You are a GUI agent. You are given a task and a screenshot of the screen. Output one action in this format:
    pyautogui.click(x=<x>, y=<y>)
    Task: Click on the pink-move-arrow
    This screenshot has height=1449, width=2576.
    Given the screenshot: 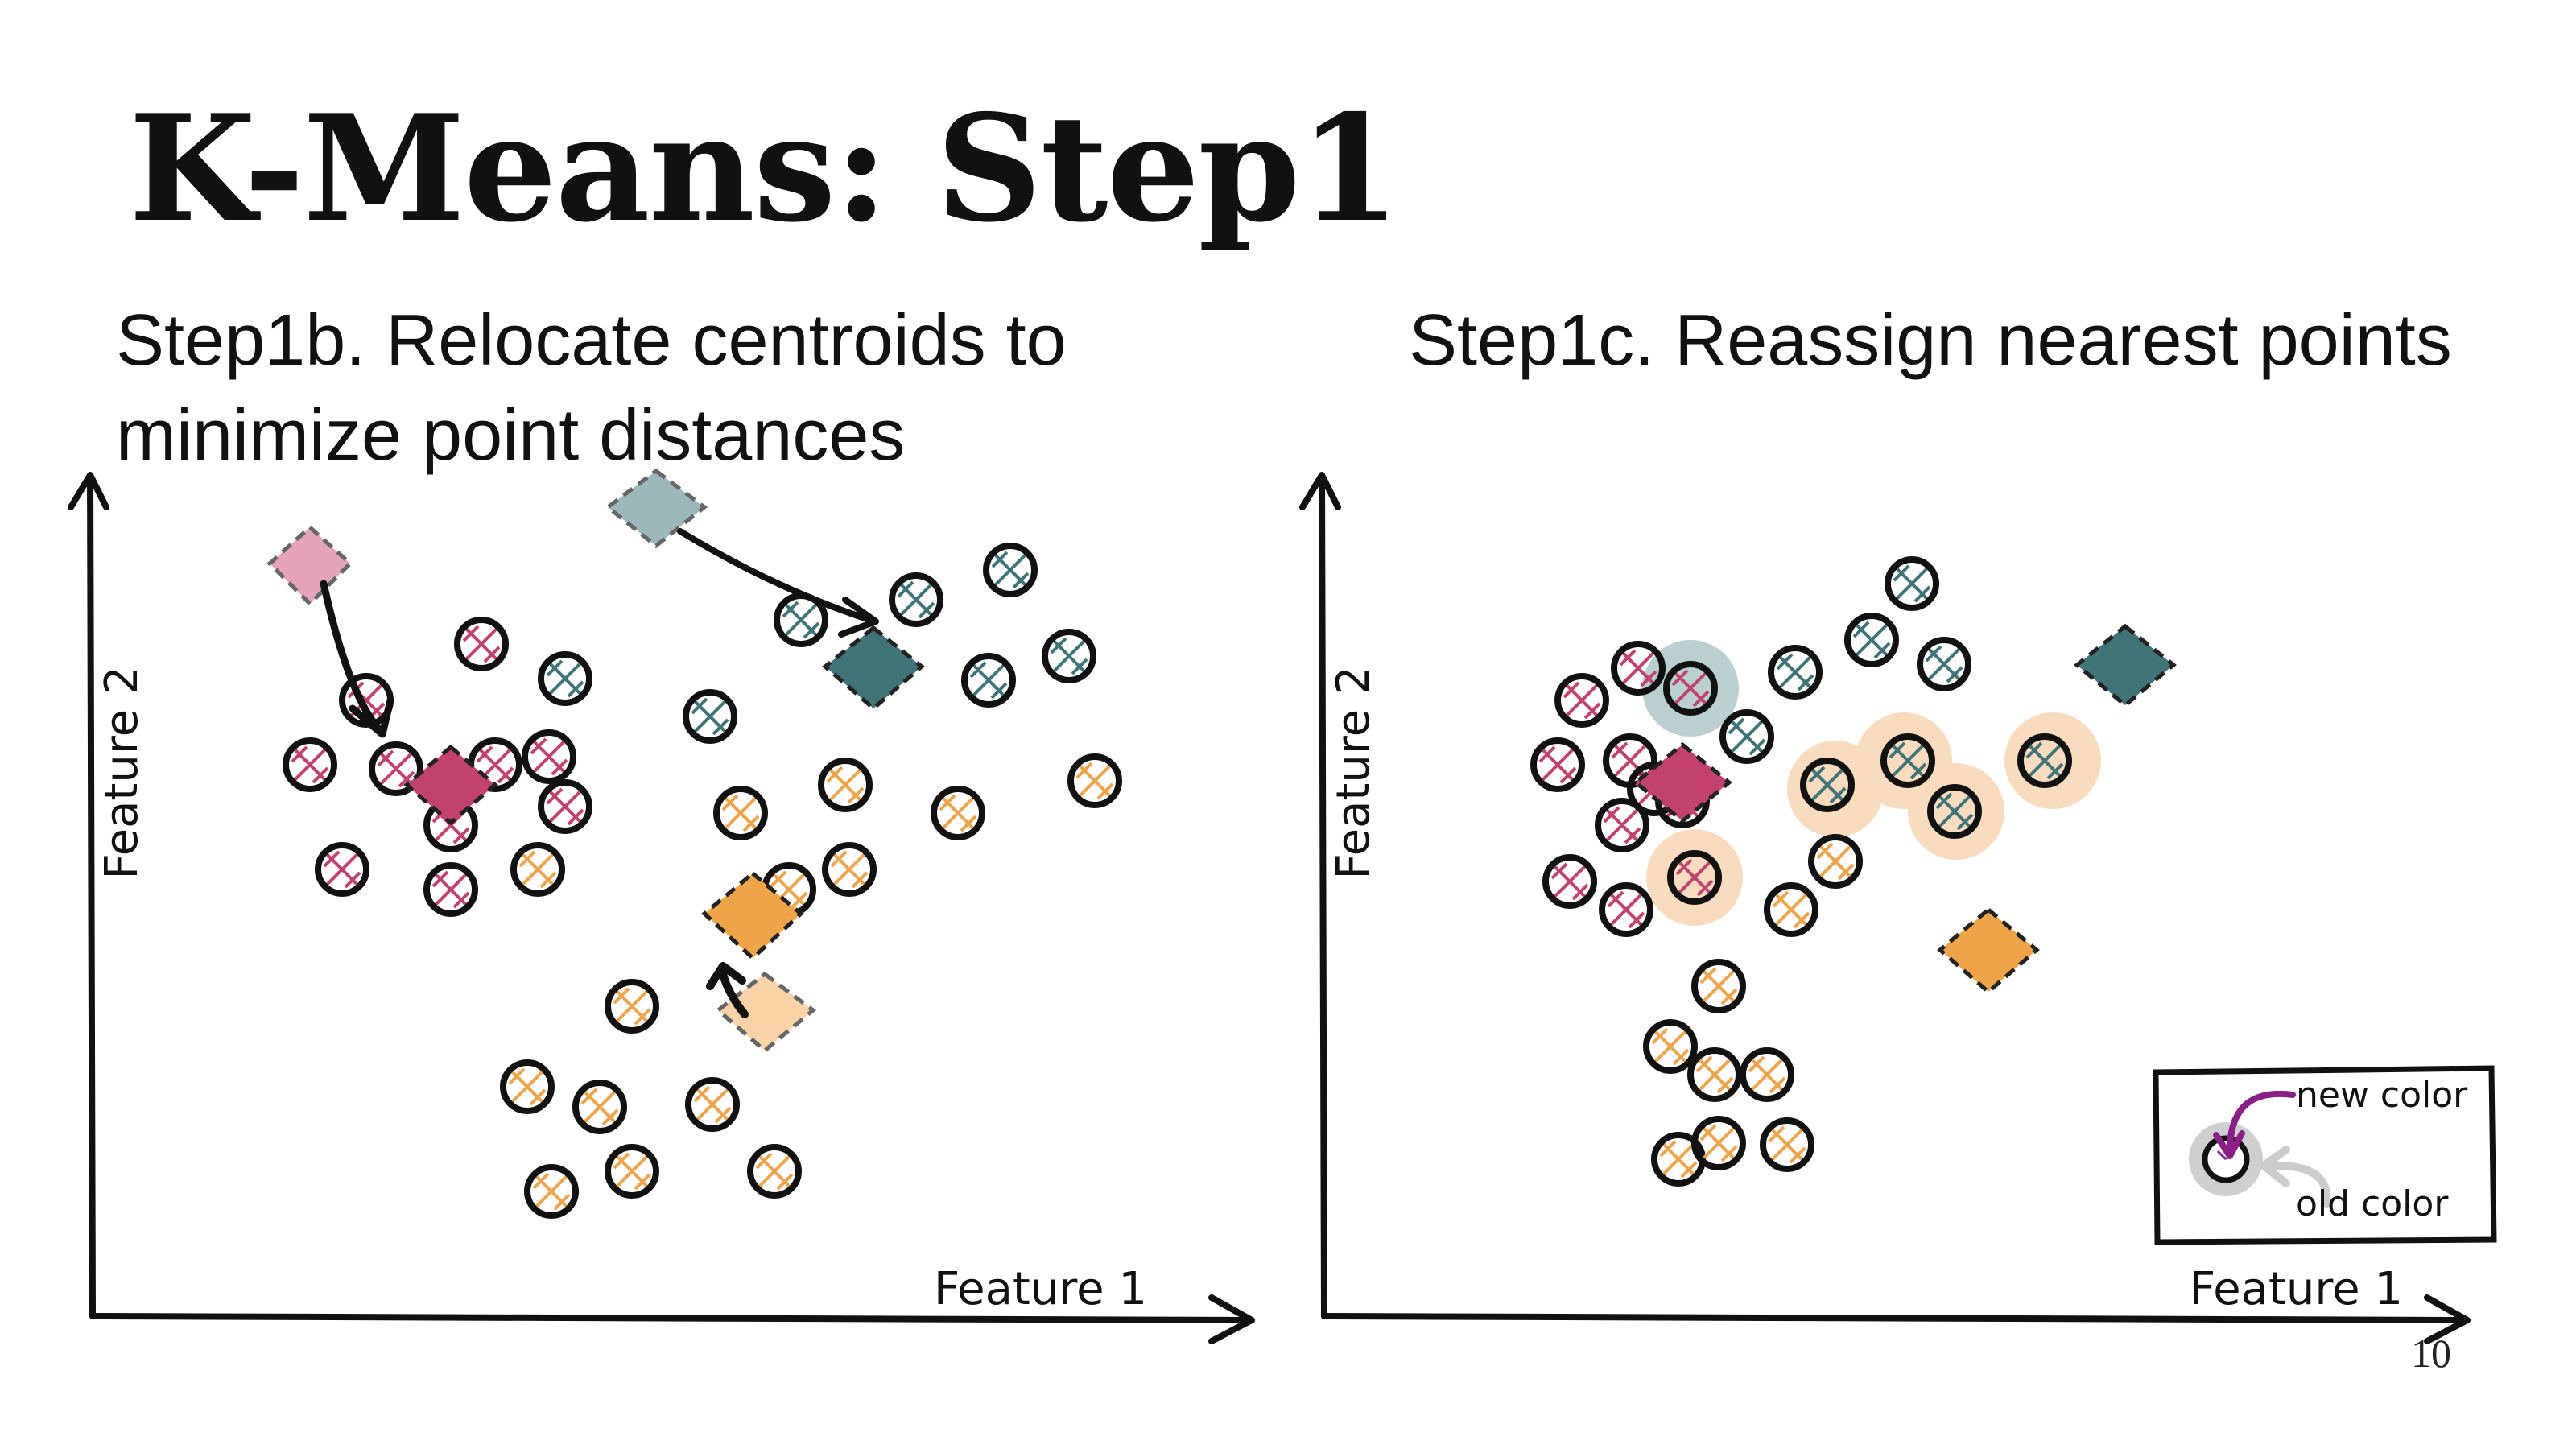 What is the action you would take?
    pyautogui.click(x=357, y=659)
    